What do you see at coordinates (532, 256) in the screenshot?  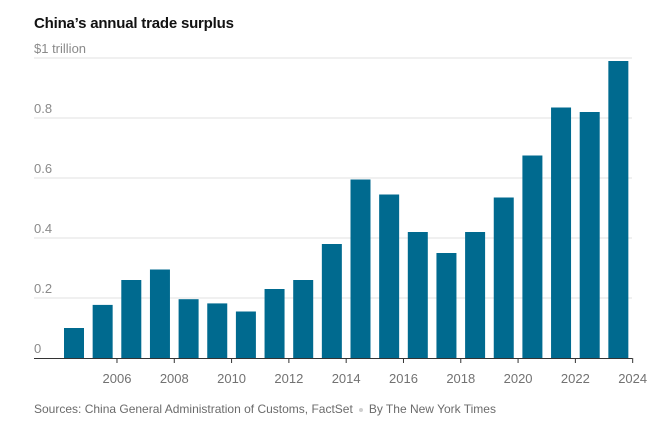 I see `bar-2021` at bounding box center [532, 256].